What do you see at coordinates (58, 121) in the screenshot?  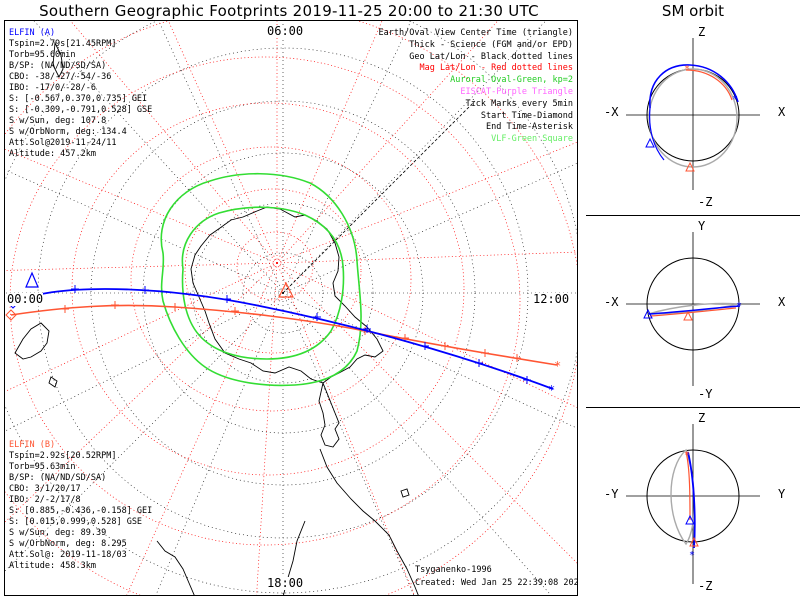 I see `elfin-a-line: S w/Sun, deg: 107.8` at bounding box center [58, 121].